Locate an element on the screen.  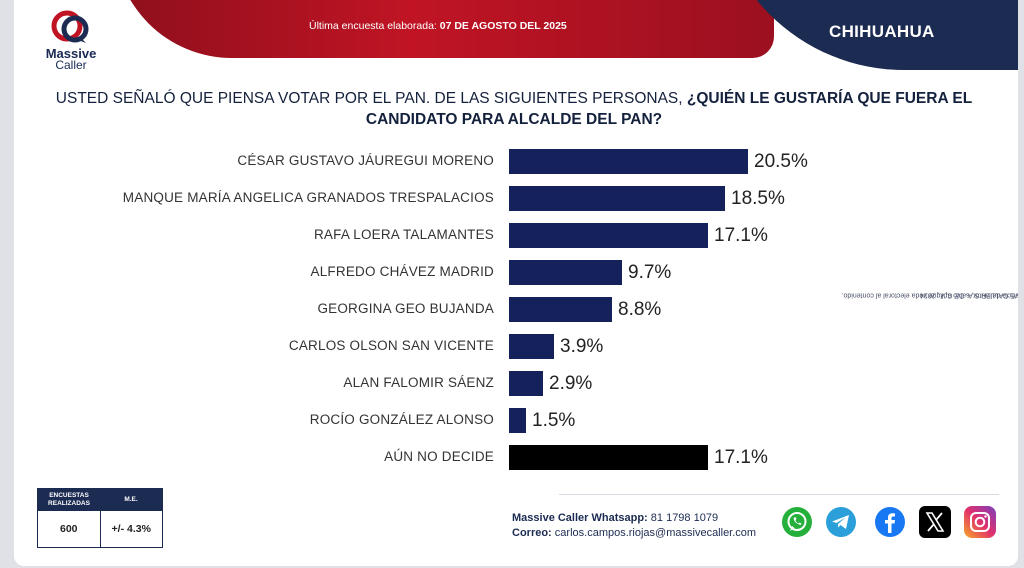
stats-surveys-value: 600 is located at coordinates (69, 529).